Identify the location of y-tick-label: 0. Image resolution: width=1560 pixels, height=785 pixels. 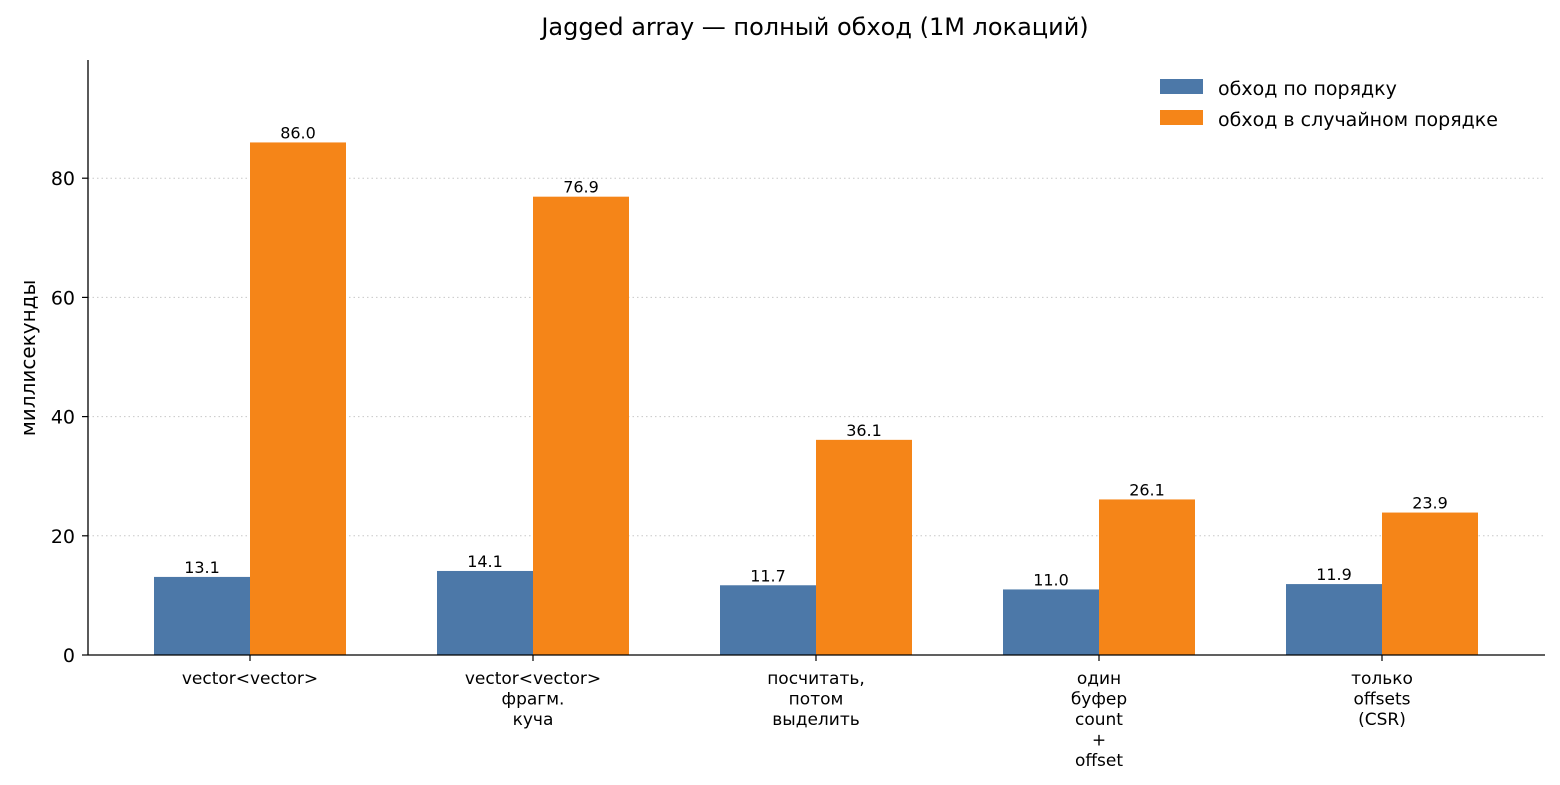
(69, 656).